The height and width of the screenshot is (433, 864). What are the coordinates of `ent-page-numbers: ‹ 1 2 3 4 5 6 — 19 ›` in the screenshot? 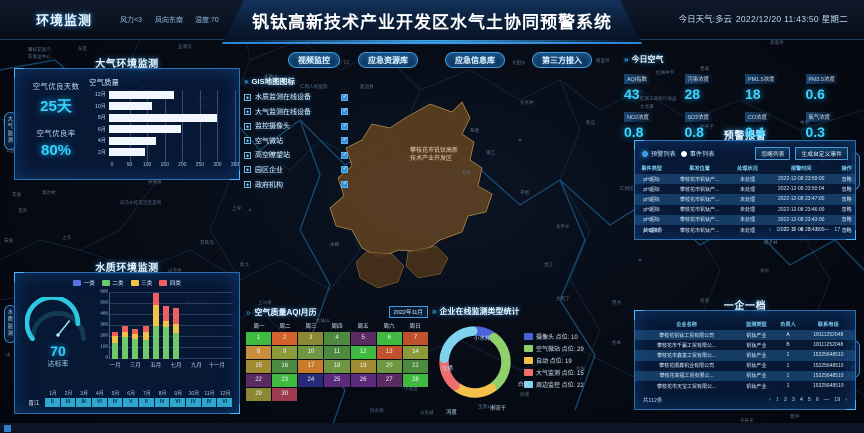 It's located at (808, 400).